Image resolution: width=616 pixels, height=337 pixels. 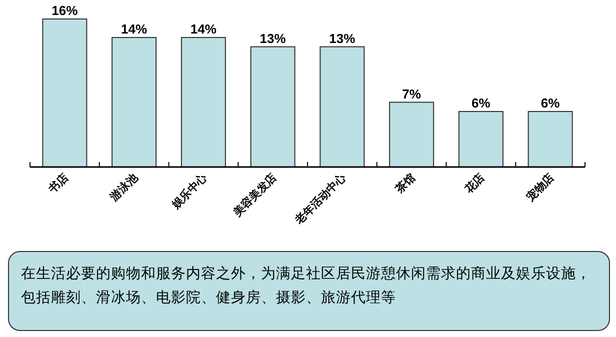 I want to click on x-tick-label: 书店, so click(x=58, y=183).